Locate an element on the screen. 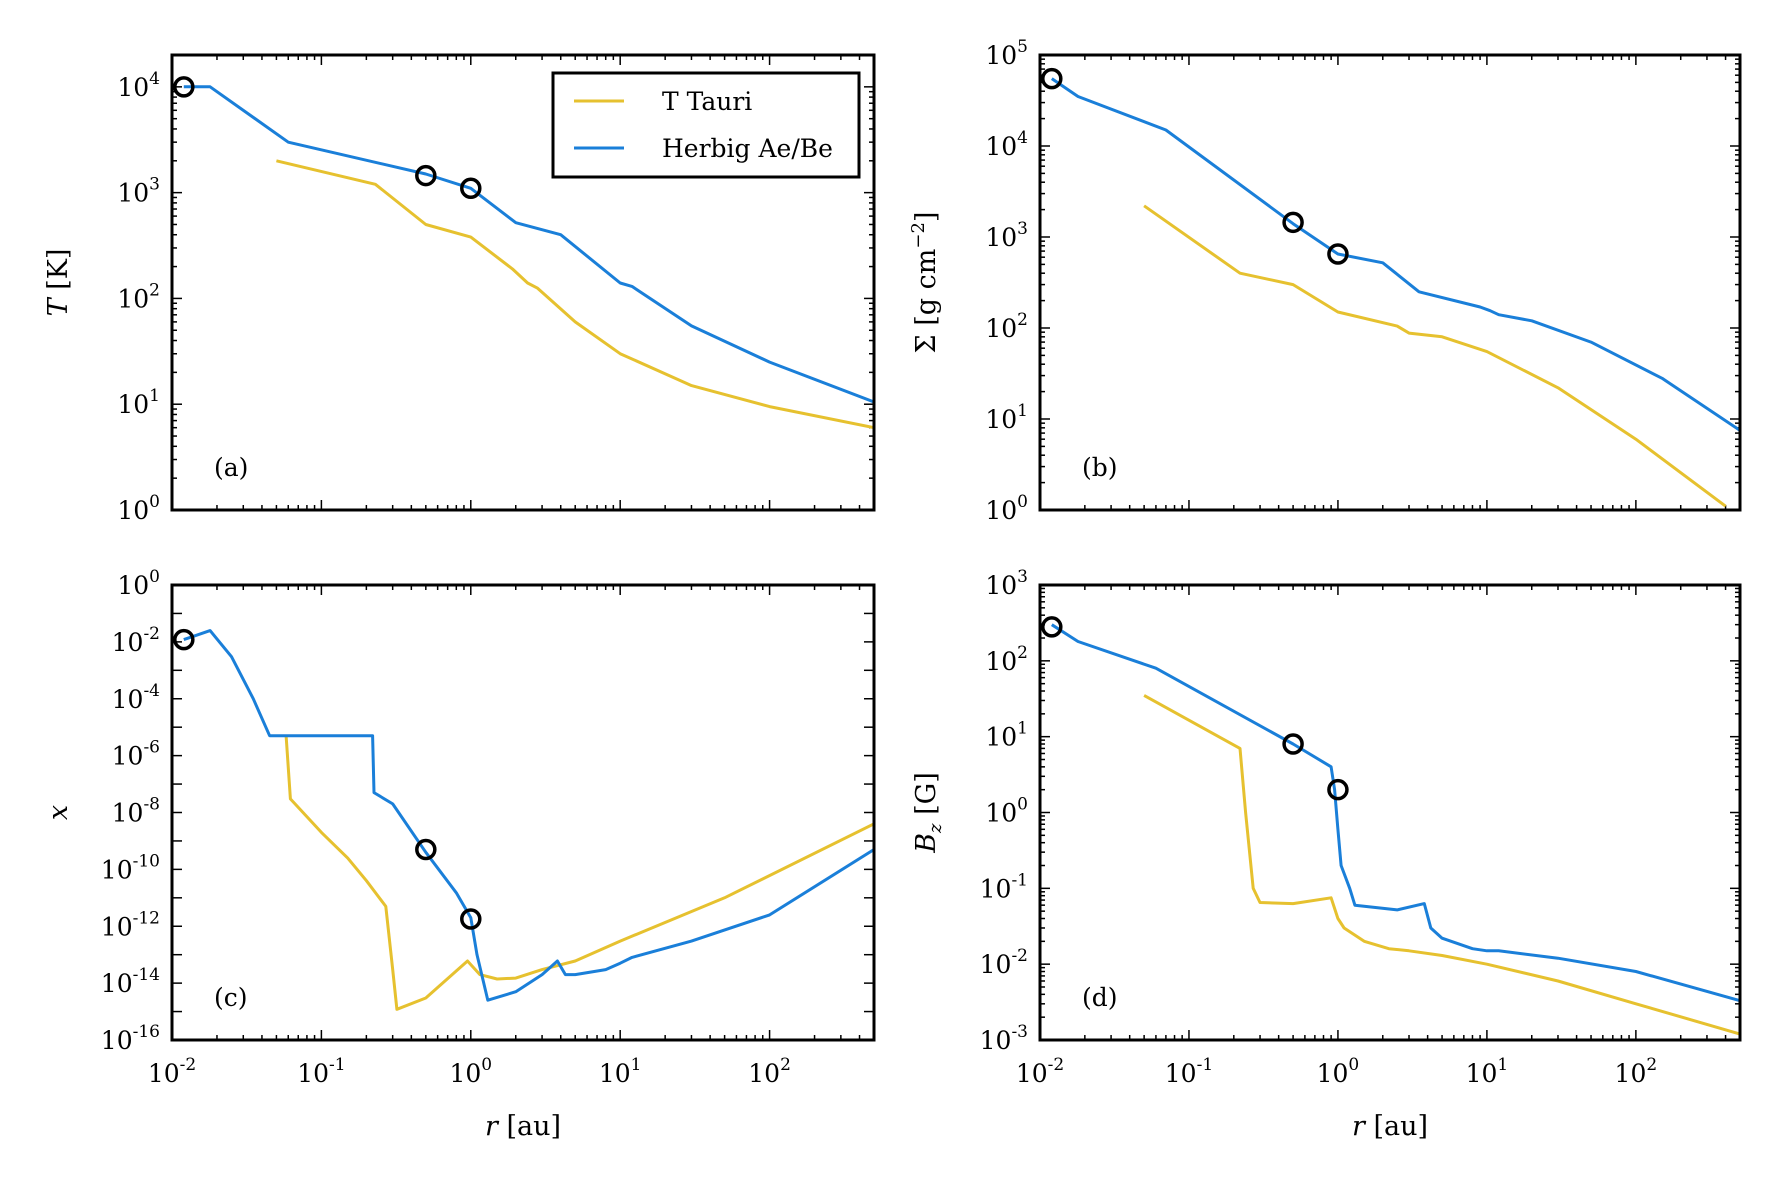  y-axis-label: Bz [G] is located at coordinates (928, 813).